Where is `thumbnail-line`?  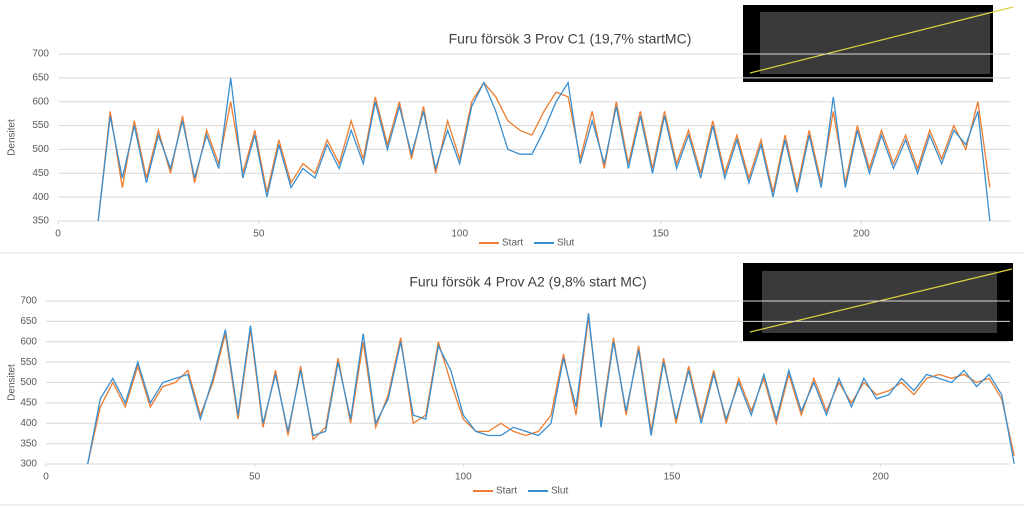 thumbnail-line is located at coordinates (881, 40).